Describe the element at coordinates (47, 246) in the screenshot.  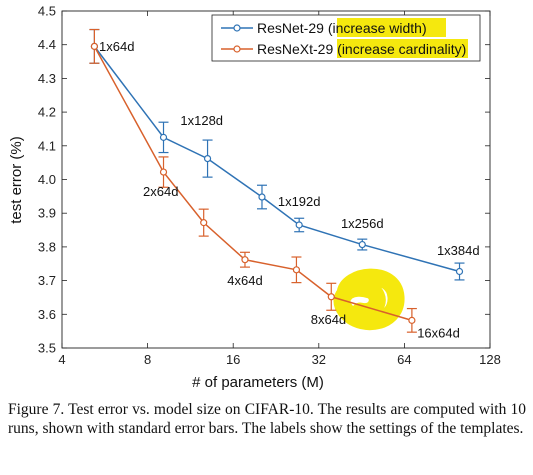
I see `y-tick-label: 3.8` at that location.